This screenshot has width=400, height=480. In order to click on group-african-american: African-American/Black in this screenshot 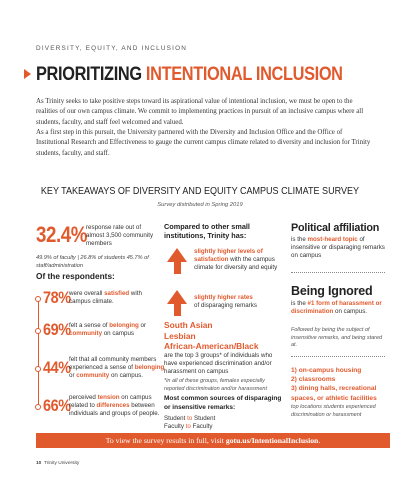, I will do `click(211, 346)`.